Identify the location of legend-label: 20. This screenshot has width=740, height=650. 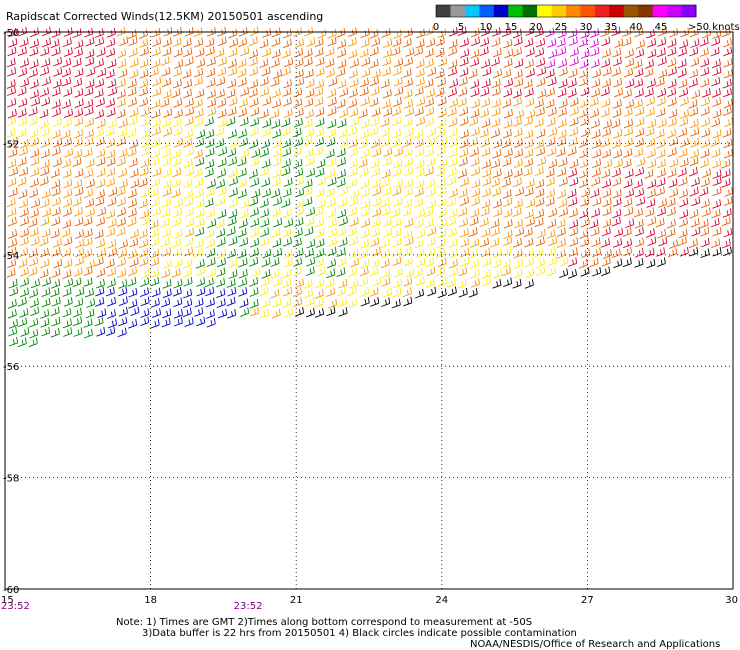
(536, 27).